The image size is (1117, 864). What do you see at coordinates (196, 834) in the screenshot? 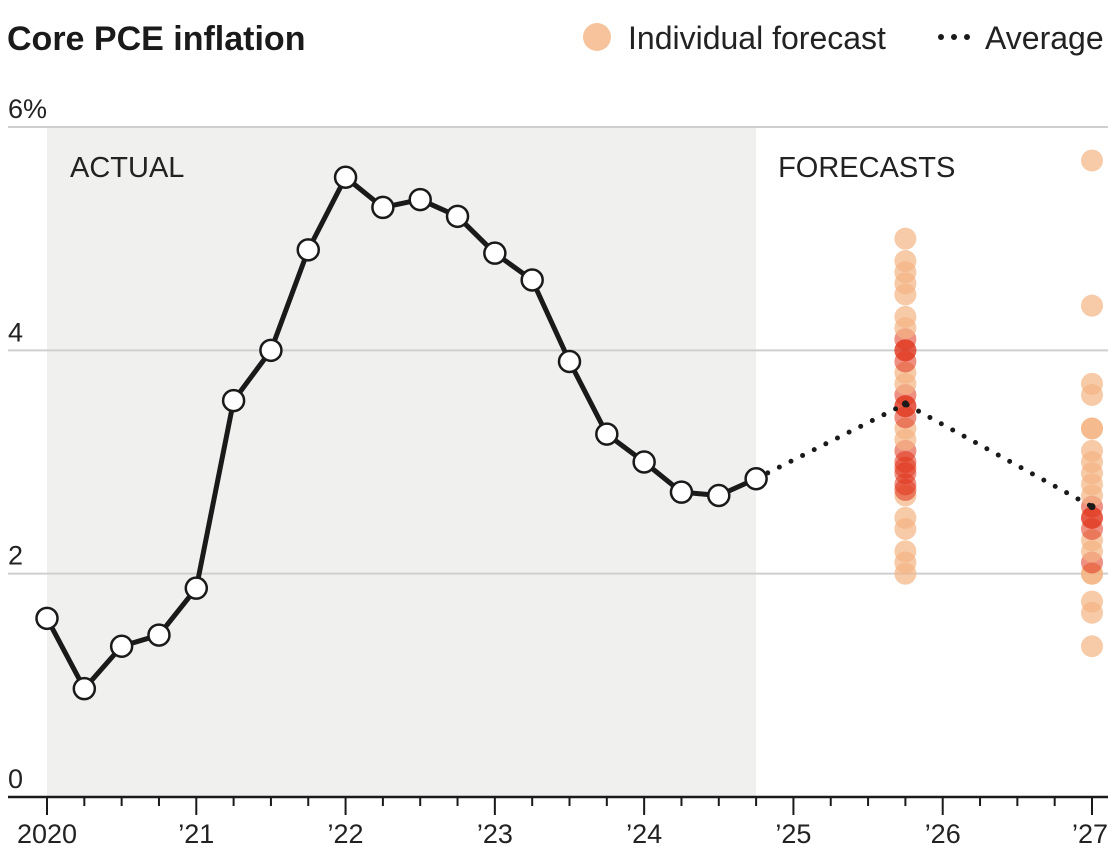
I see `x-tick-label: ’21` at bounding box center [196, 834].